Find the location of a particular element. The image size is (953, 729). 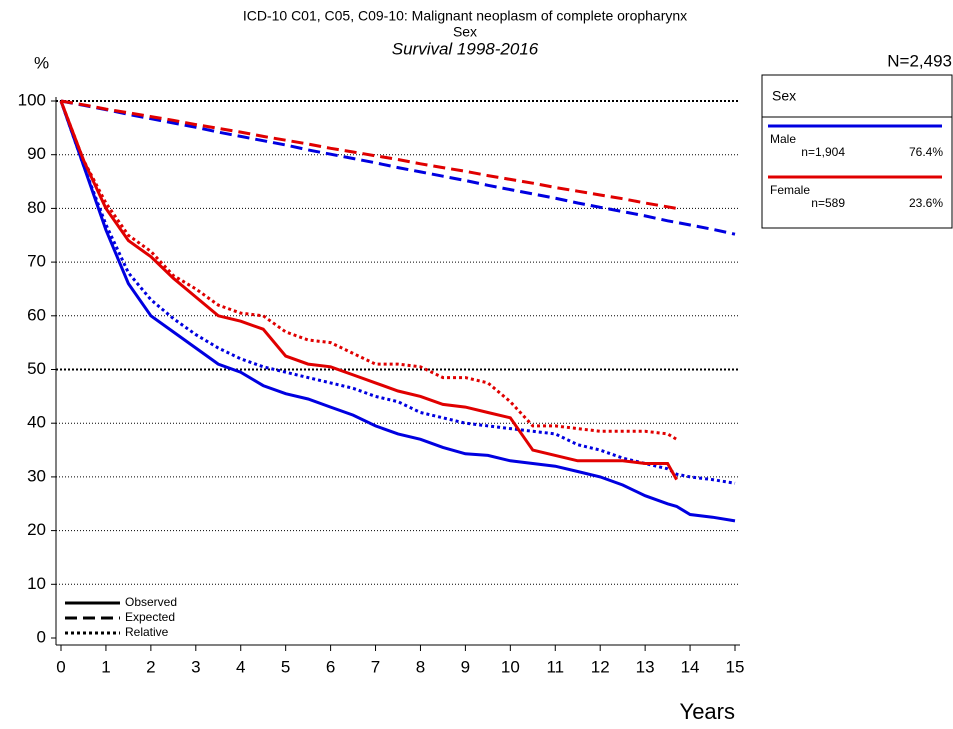

total-count: N=2,493 is located at coordinates (919, 60).